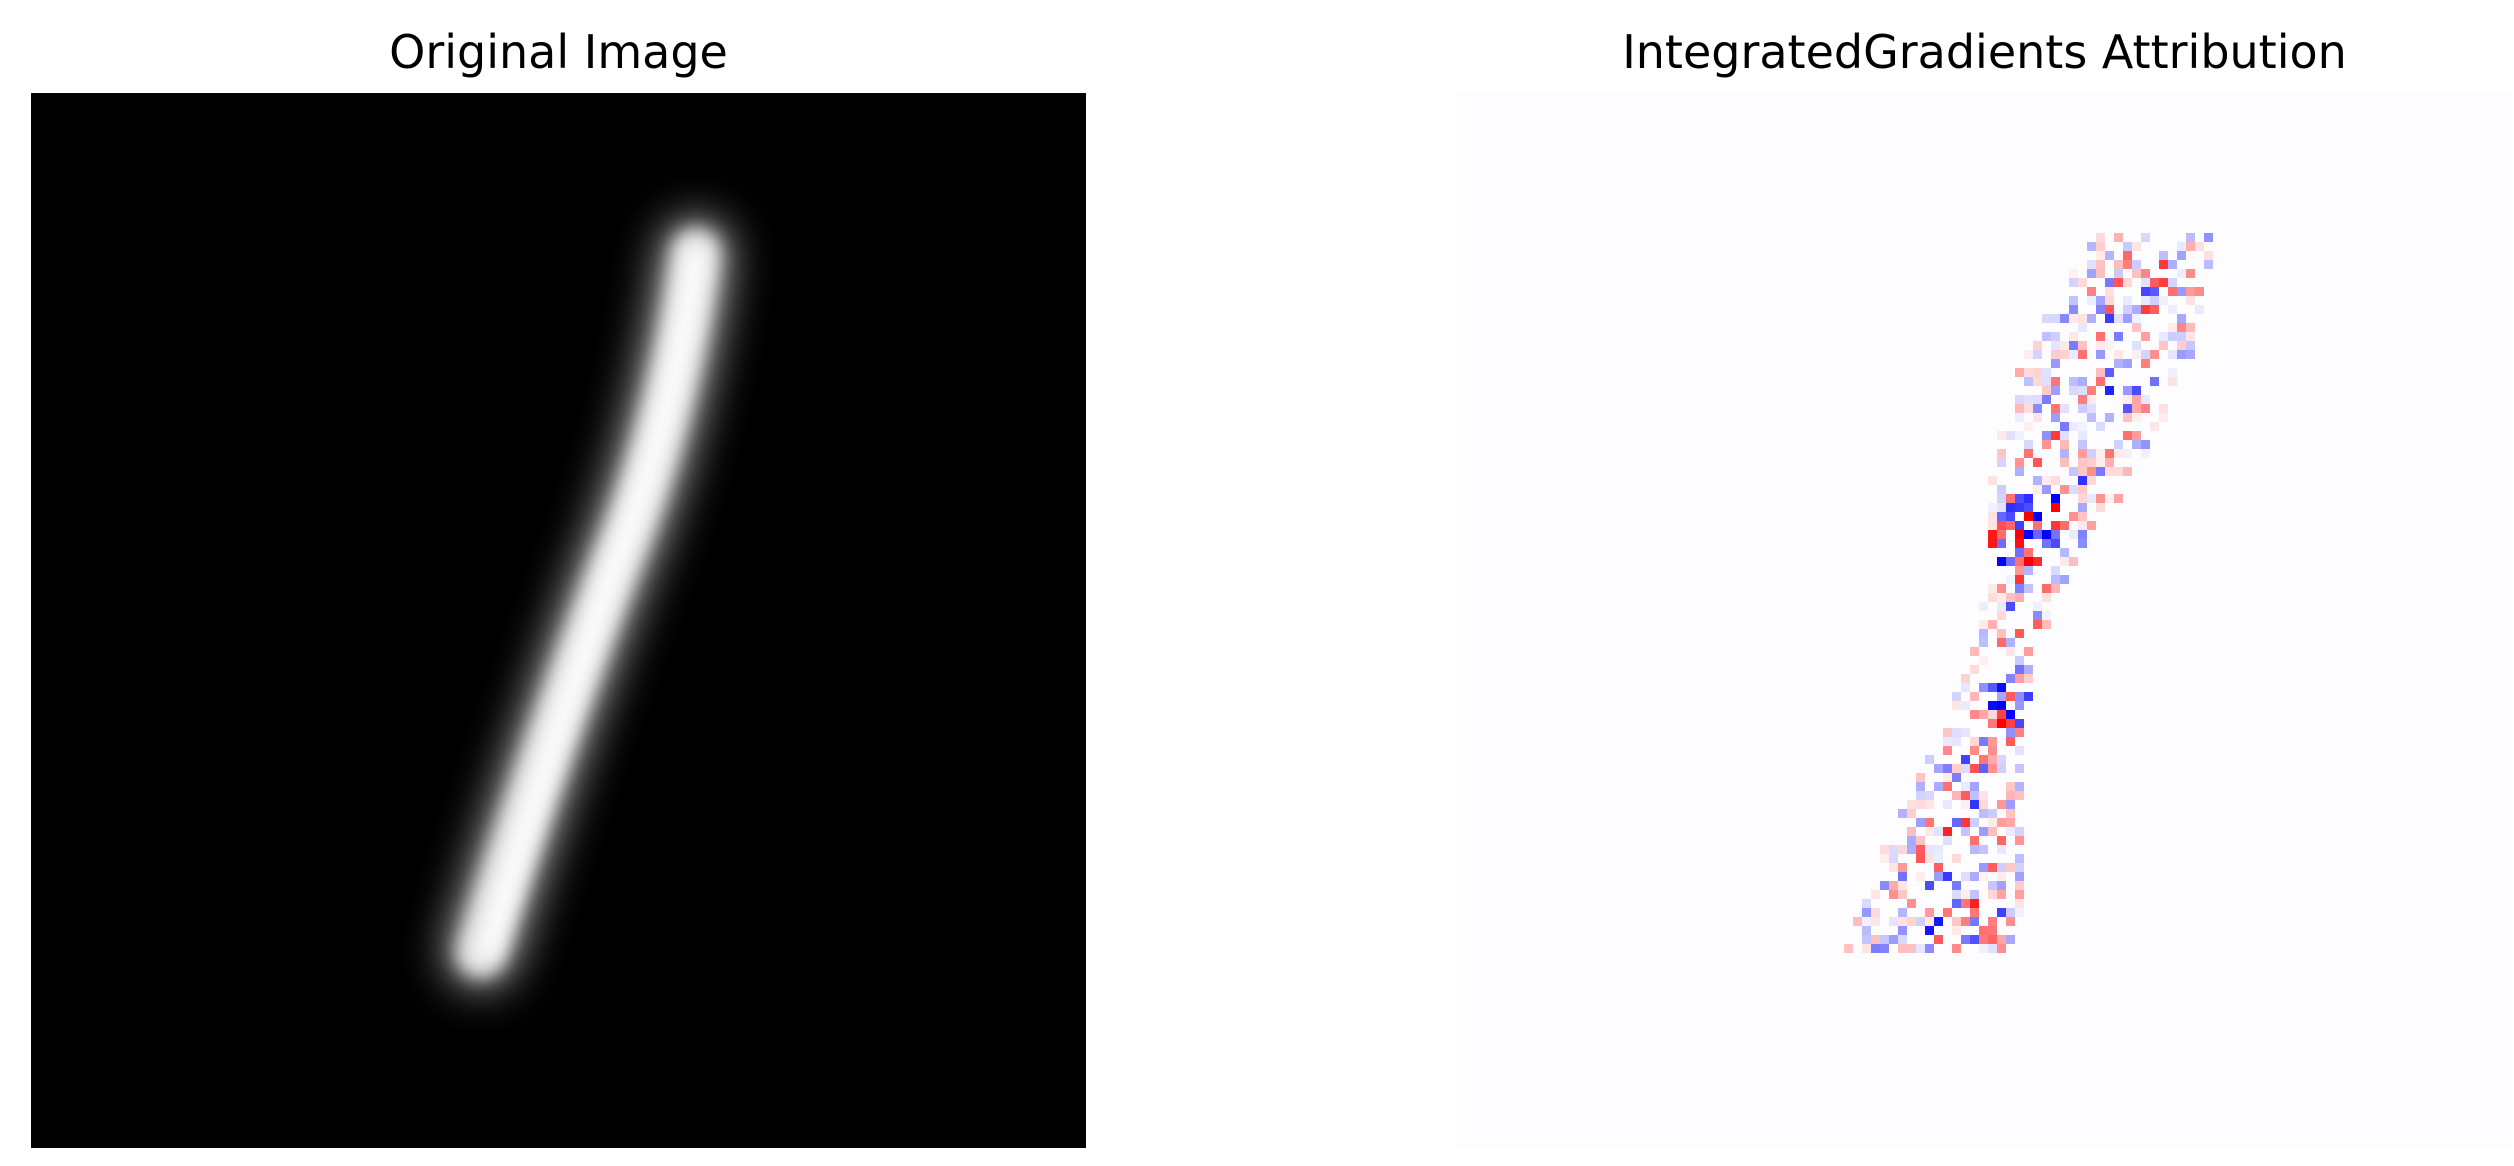 Image resolution: width=2514 pixels, height=1166 pixels. What do you see at coordinates (1984, 52) in the screenshot?
I see `attribution-title: IntegratedGradients Attribution` at bounding box center [1984, 52].